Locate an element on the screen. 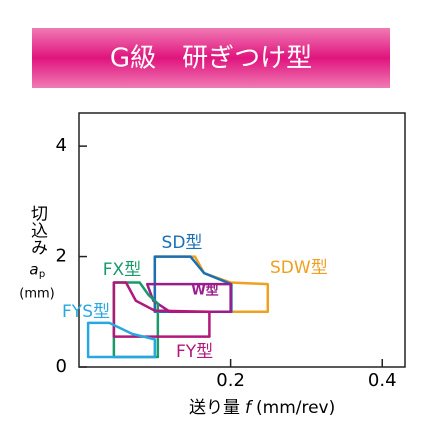  y-axis-subscript: p is located at coordinates (42, 274).